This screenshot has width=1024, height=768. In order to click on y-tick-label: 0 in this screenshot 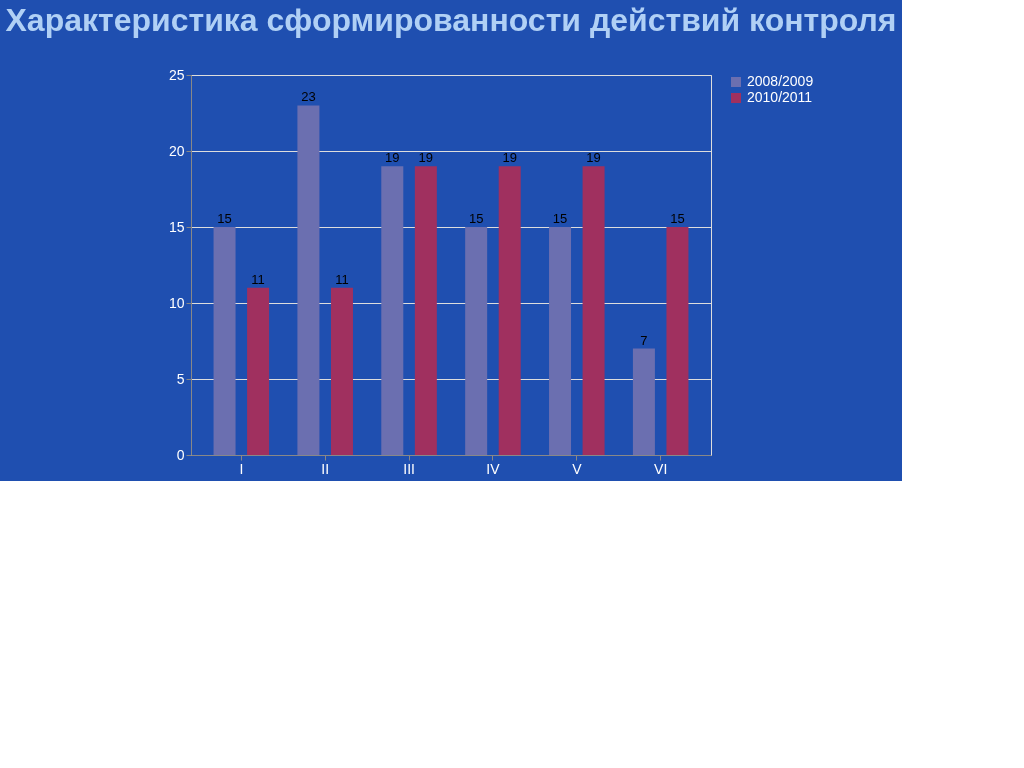, I will do `click(180, 454)`.